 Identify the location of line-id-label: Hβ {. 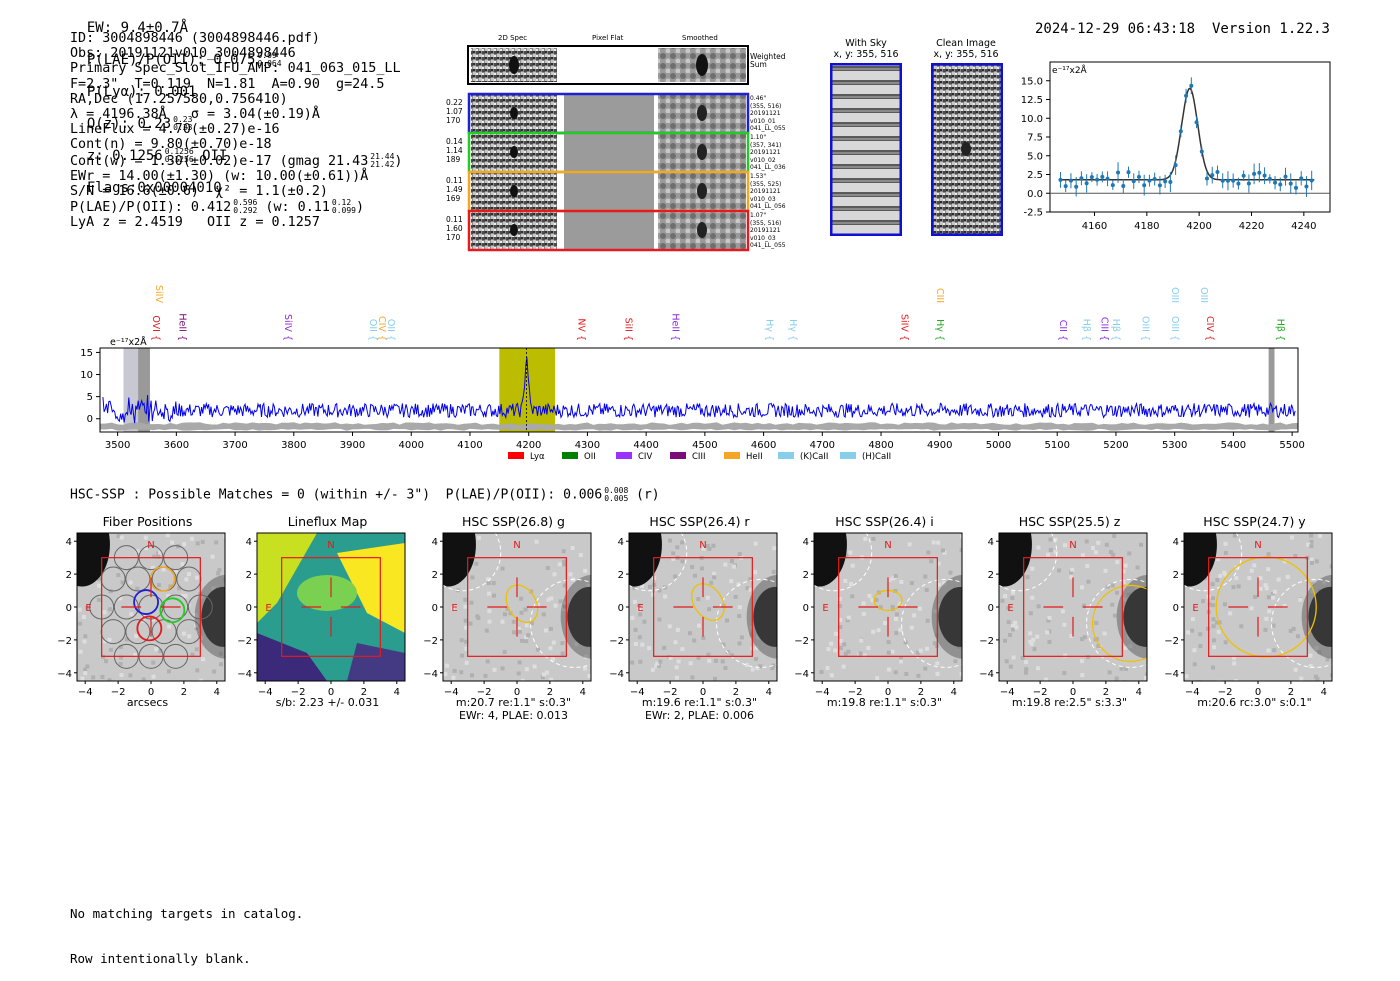
(1115, 330).